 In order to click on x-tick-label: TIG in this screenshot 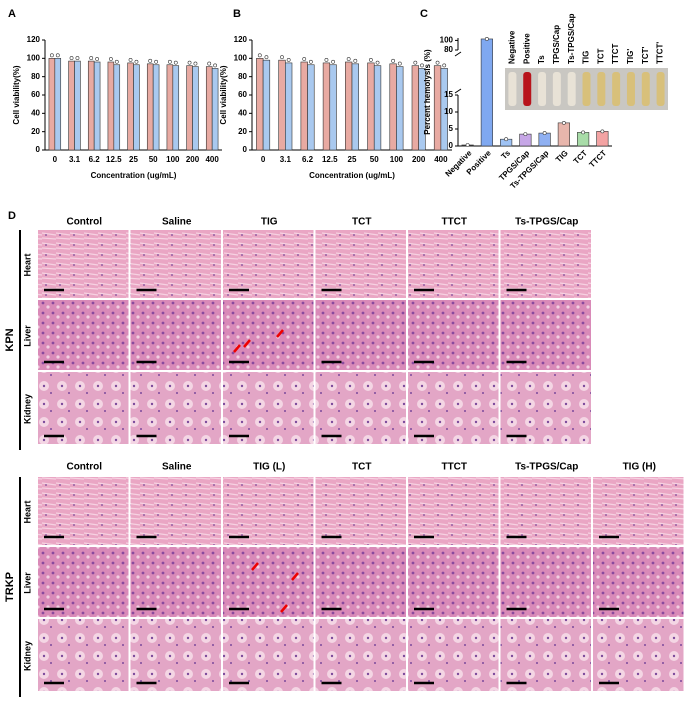, I will do `click(562, 157)`.